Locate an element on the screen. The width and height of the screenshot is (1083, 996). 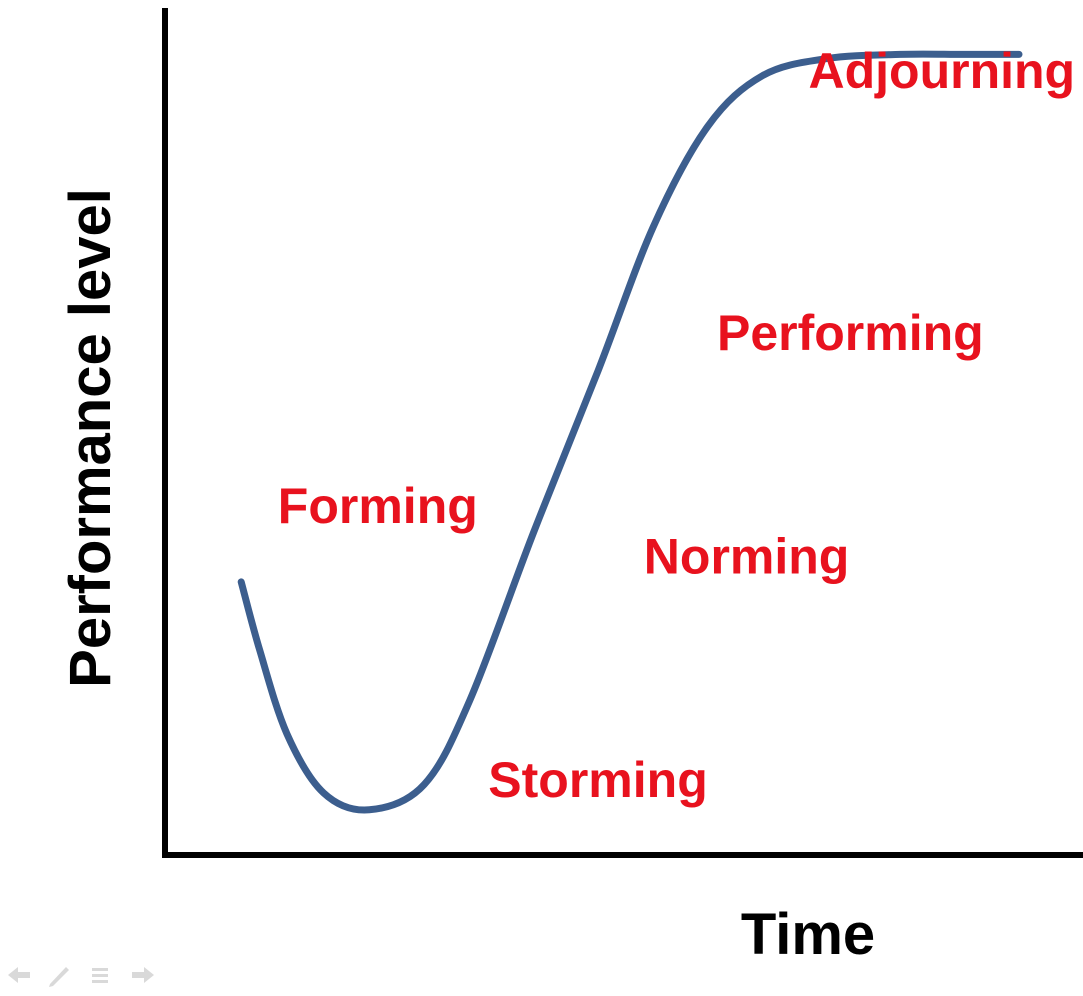
forward-arrow-icon is located at coordinates (143, 975).